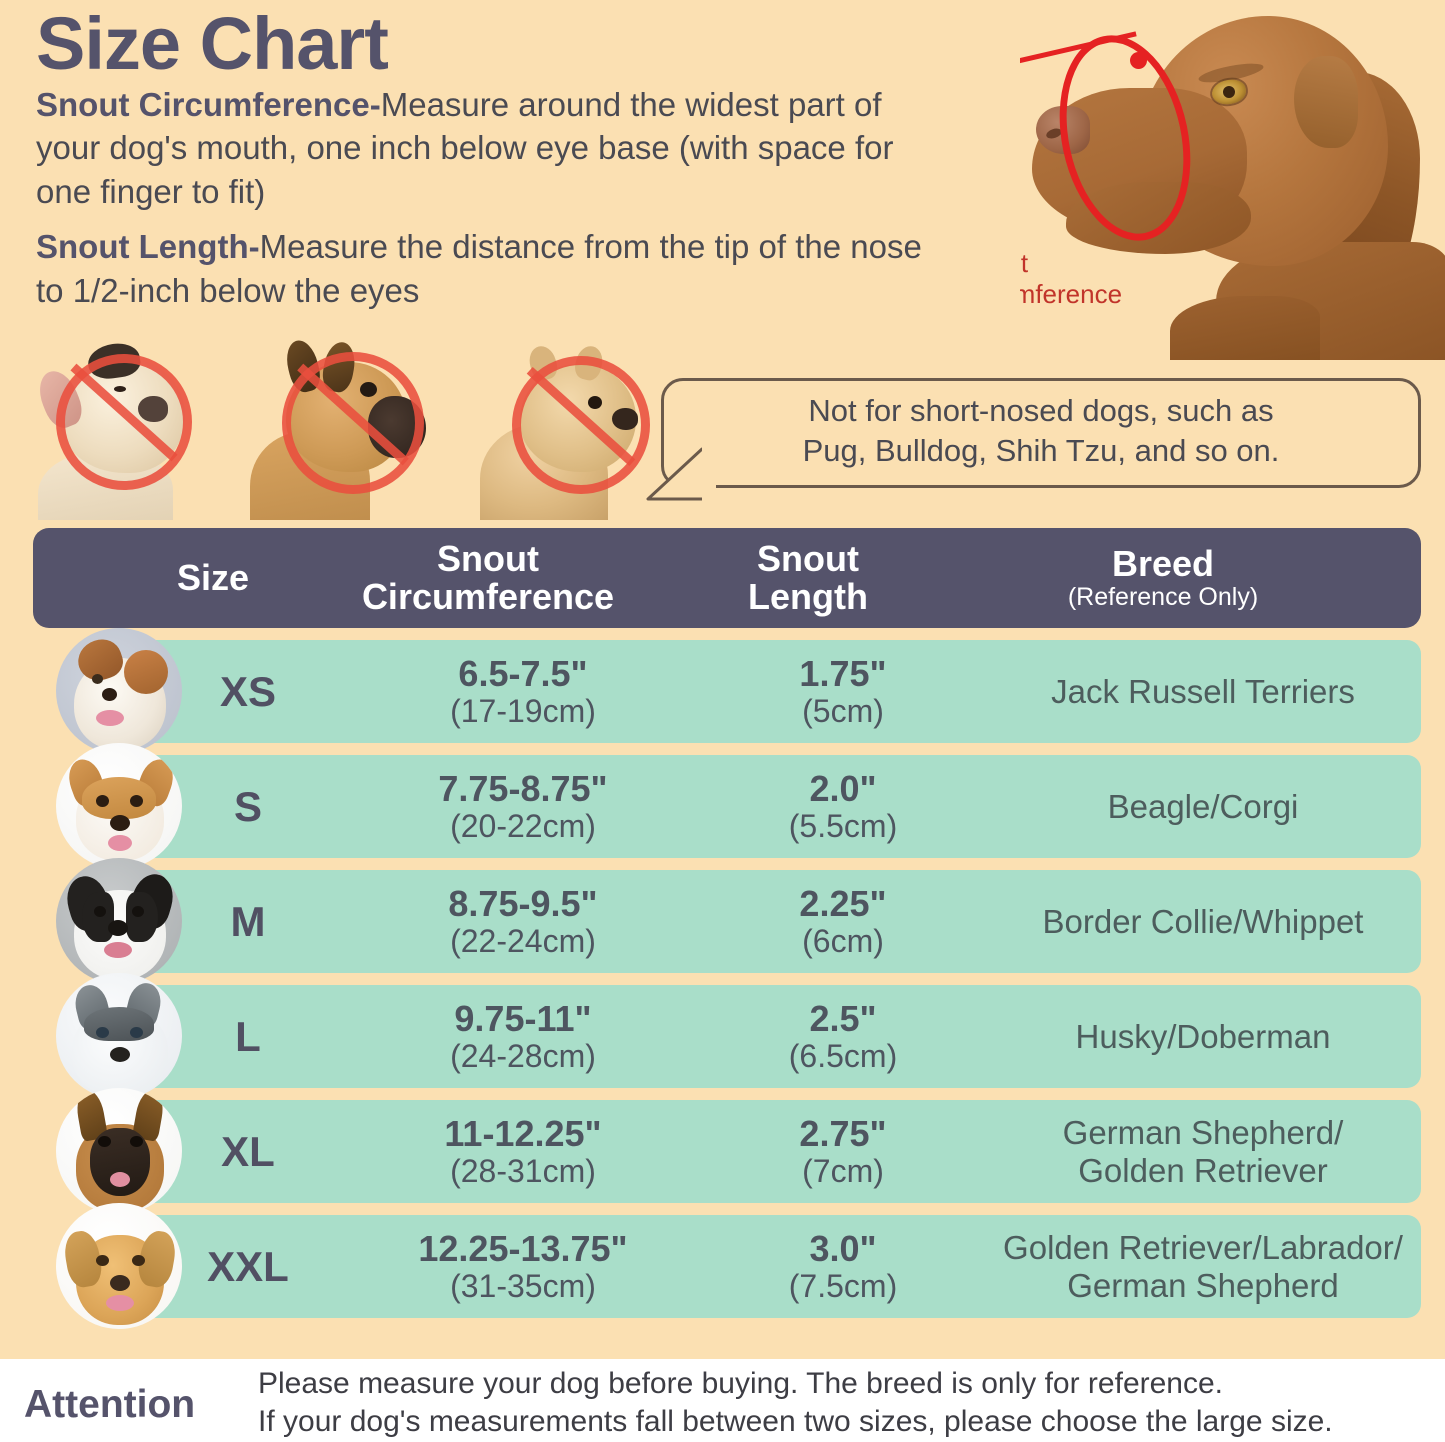 The image size is (1445, 1442). I want to click on cell-breed-line1: Beagle/Corgi, so click(1203, 806).